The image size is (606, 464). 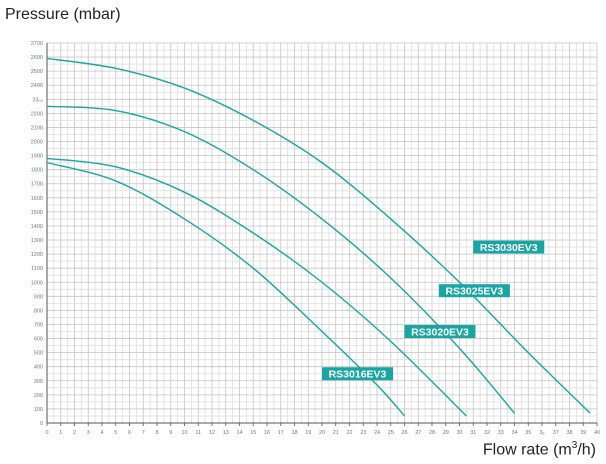 I want to click on x-tick-label: 39, so click(x=583, y=433).